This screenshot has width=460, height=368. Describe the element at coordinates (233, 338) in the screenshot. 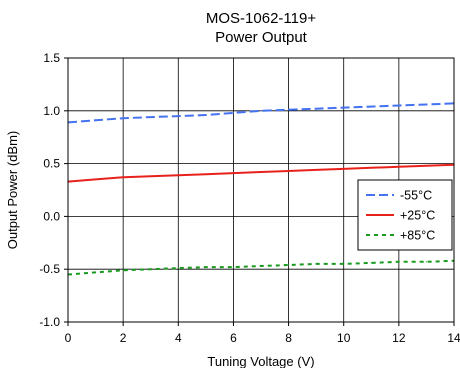

I see `x-tick-label: 6` at that location.